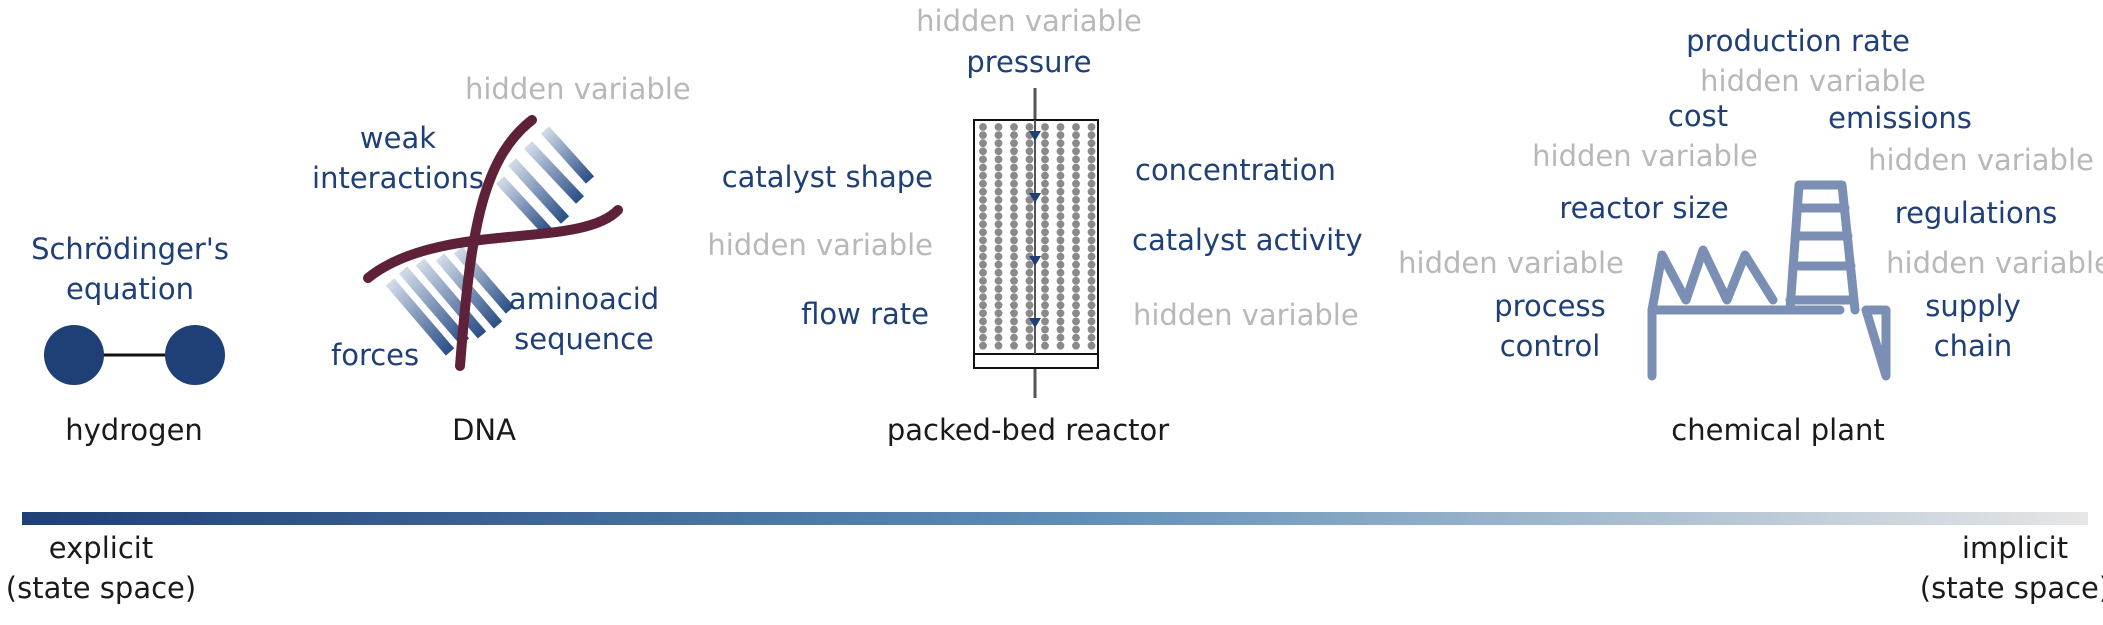  I want to click on explicit-implicit-gradient-bar, so click(1055, 518).